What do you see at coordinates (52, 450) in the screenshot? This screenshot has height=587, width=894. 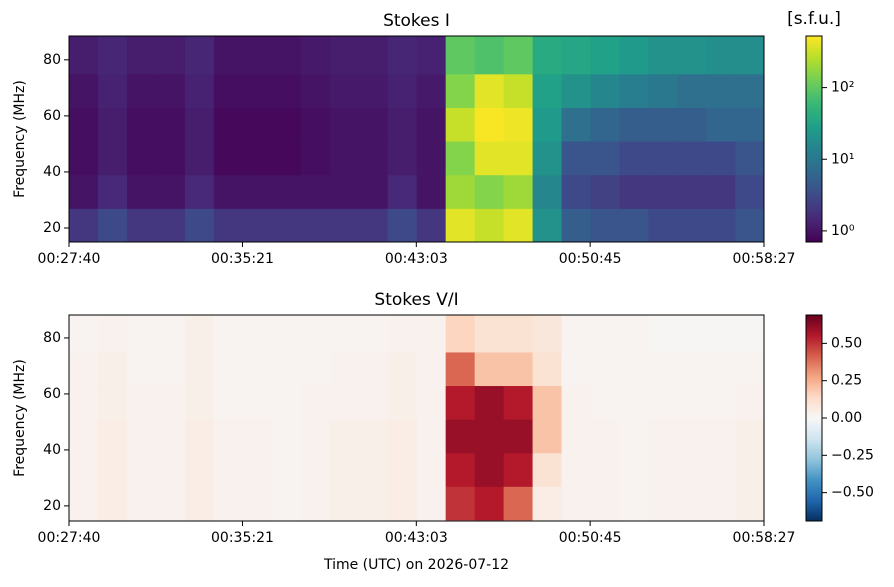 I see `y-tick-label: 40` at bounding box center [52, 450].